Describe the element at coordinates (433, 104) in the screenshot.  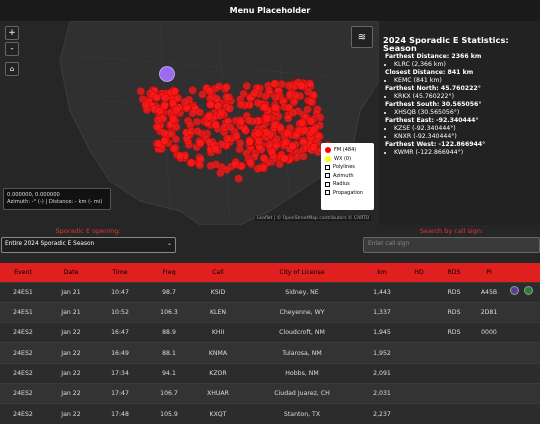
I see `stat-label: Farthest South: 30.565056°` at that location.